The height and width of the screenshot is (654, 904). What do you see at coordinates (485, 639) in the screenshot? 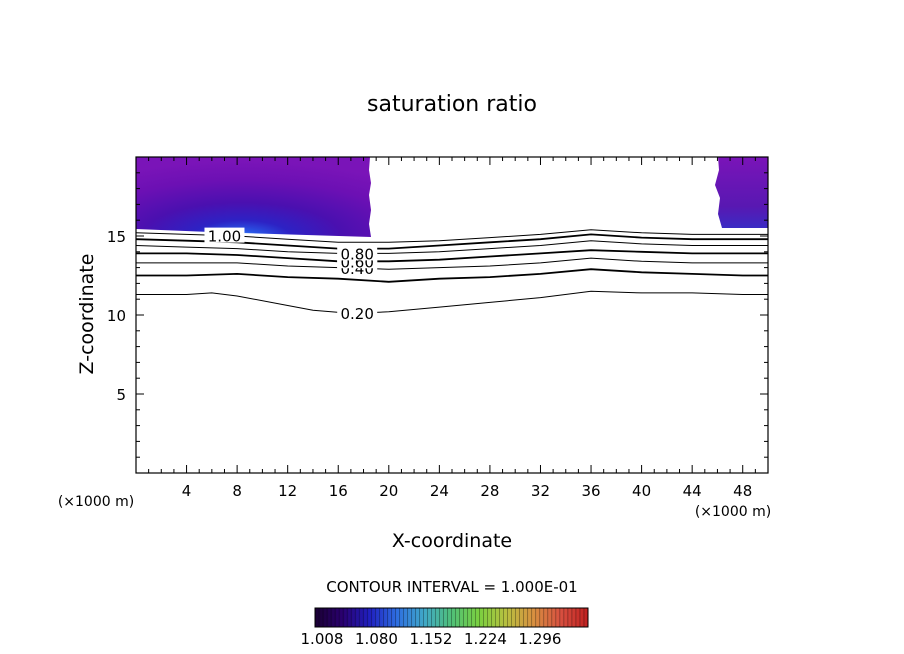
I see `colorbar-tick-label: 1.224` at bounding box center [485, 639].